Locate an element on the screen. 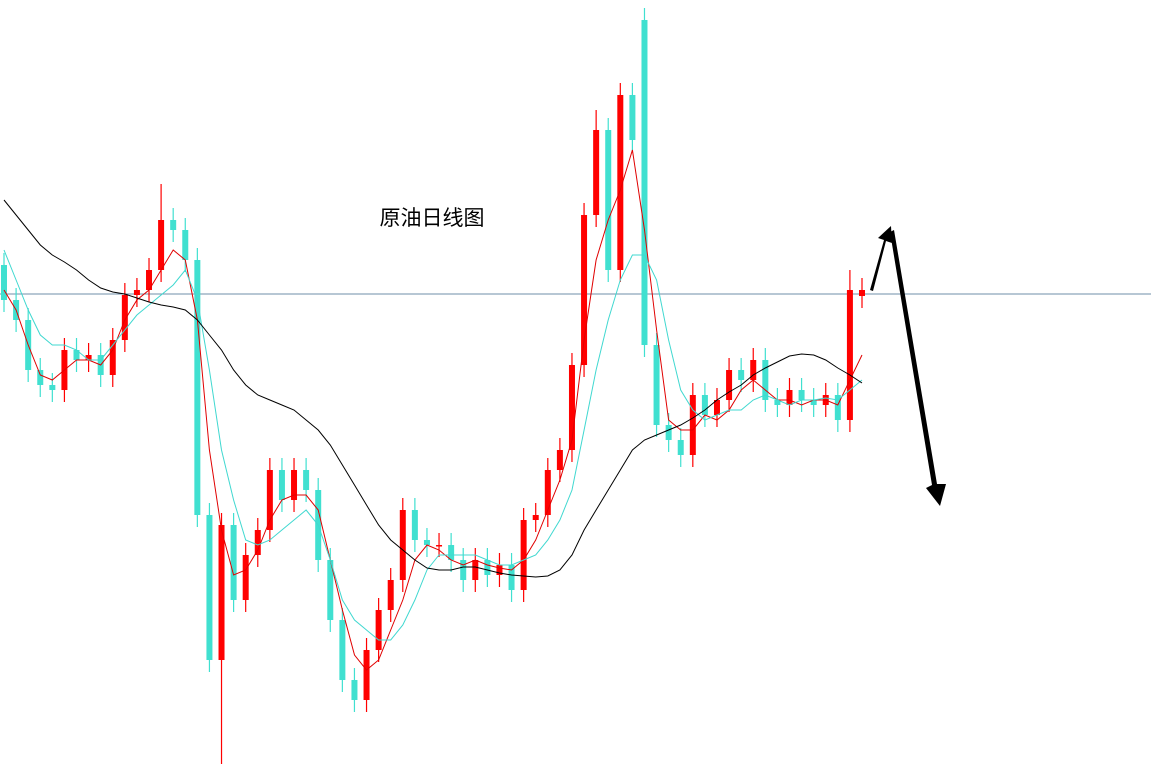 The image size is (1151, 774). chart-title: 原油日线图 is located at coordinates (432, 218).